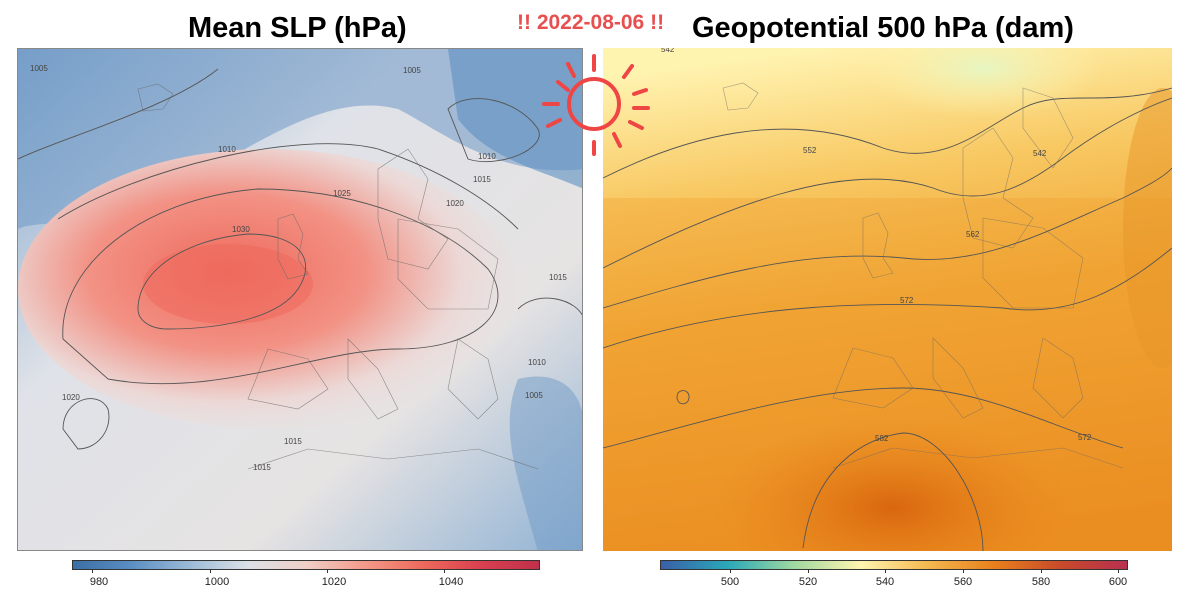 This screenshot has height=600, width=1200. I want to click on colorbar-tick-label: 520, so click(808, 582).